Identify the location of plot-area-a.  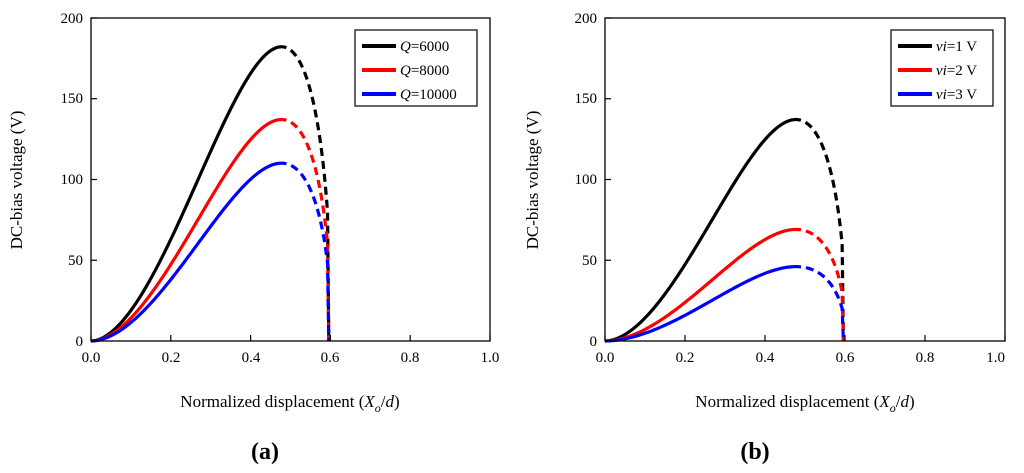
(210, 194).